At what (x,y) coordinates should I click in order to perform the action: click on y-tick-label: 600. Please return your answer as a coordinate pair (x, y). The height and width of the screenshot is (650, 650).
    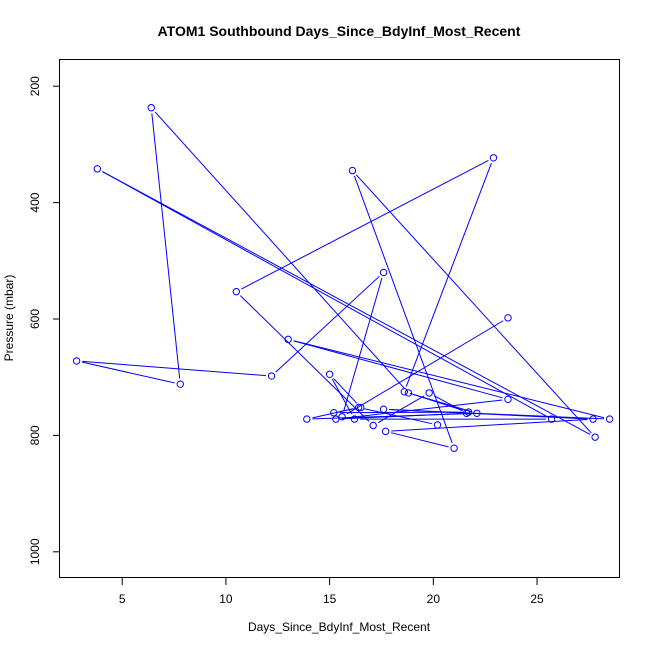
    Looking at the image, I should click on (35, 319).